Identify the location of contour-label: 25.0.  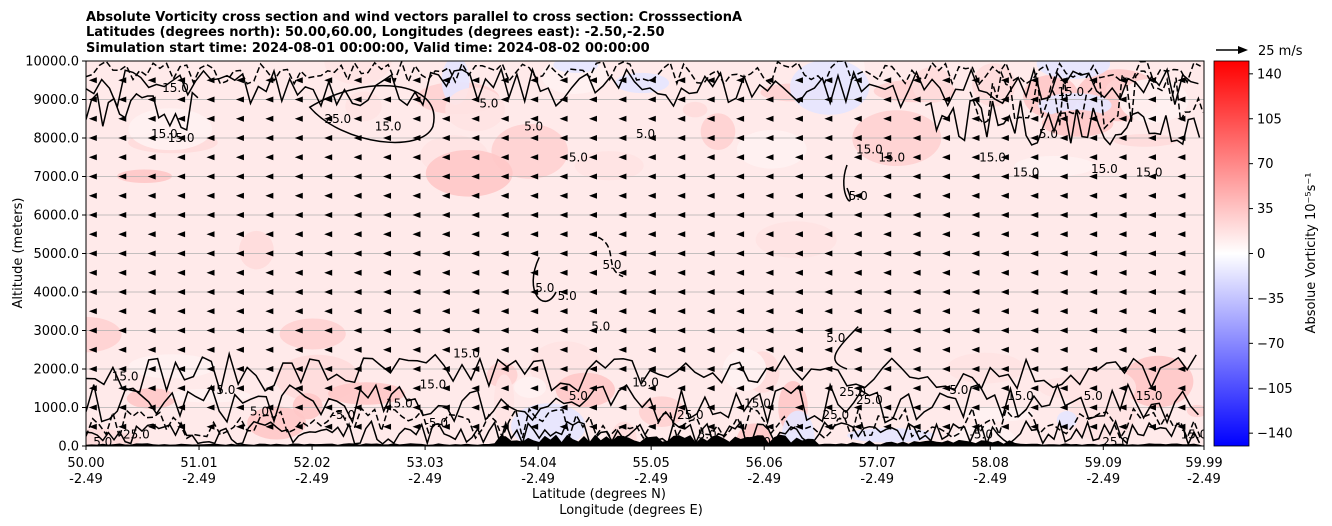
(690, 415).